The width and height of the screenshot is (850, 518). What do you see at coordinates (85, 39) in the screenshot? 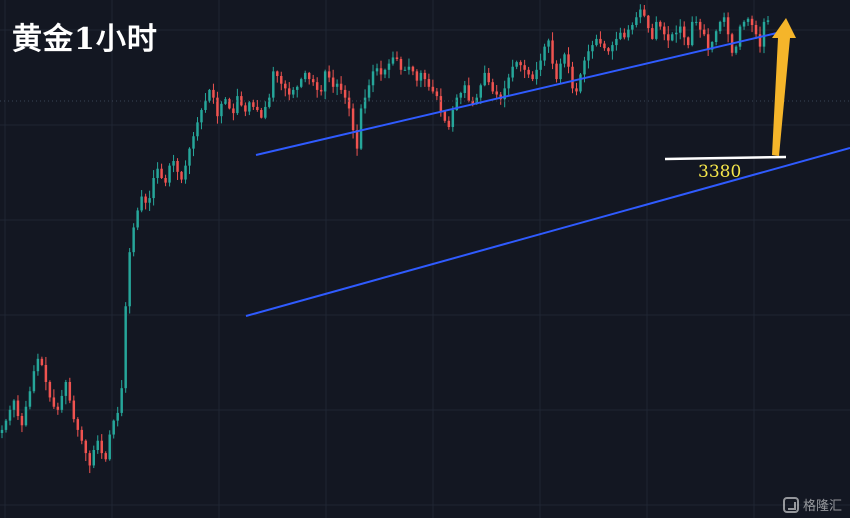
I see `chart-title: 黄金1小时` at bounding box center [85, 39].